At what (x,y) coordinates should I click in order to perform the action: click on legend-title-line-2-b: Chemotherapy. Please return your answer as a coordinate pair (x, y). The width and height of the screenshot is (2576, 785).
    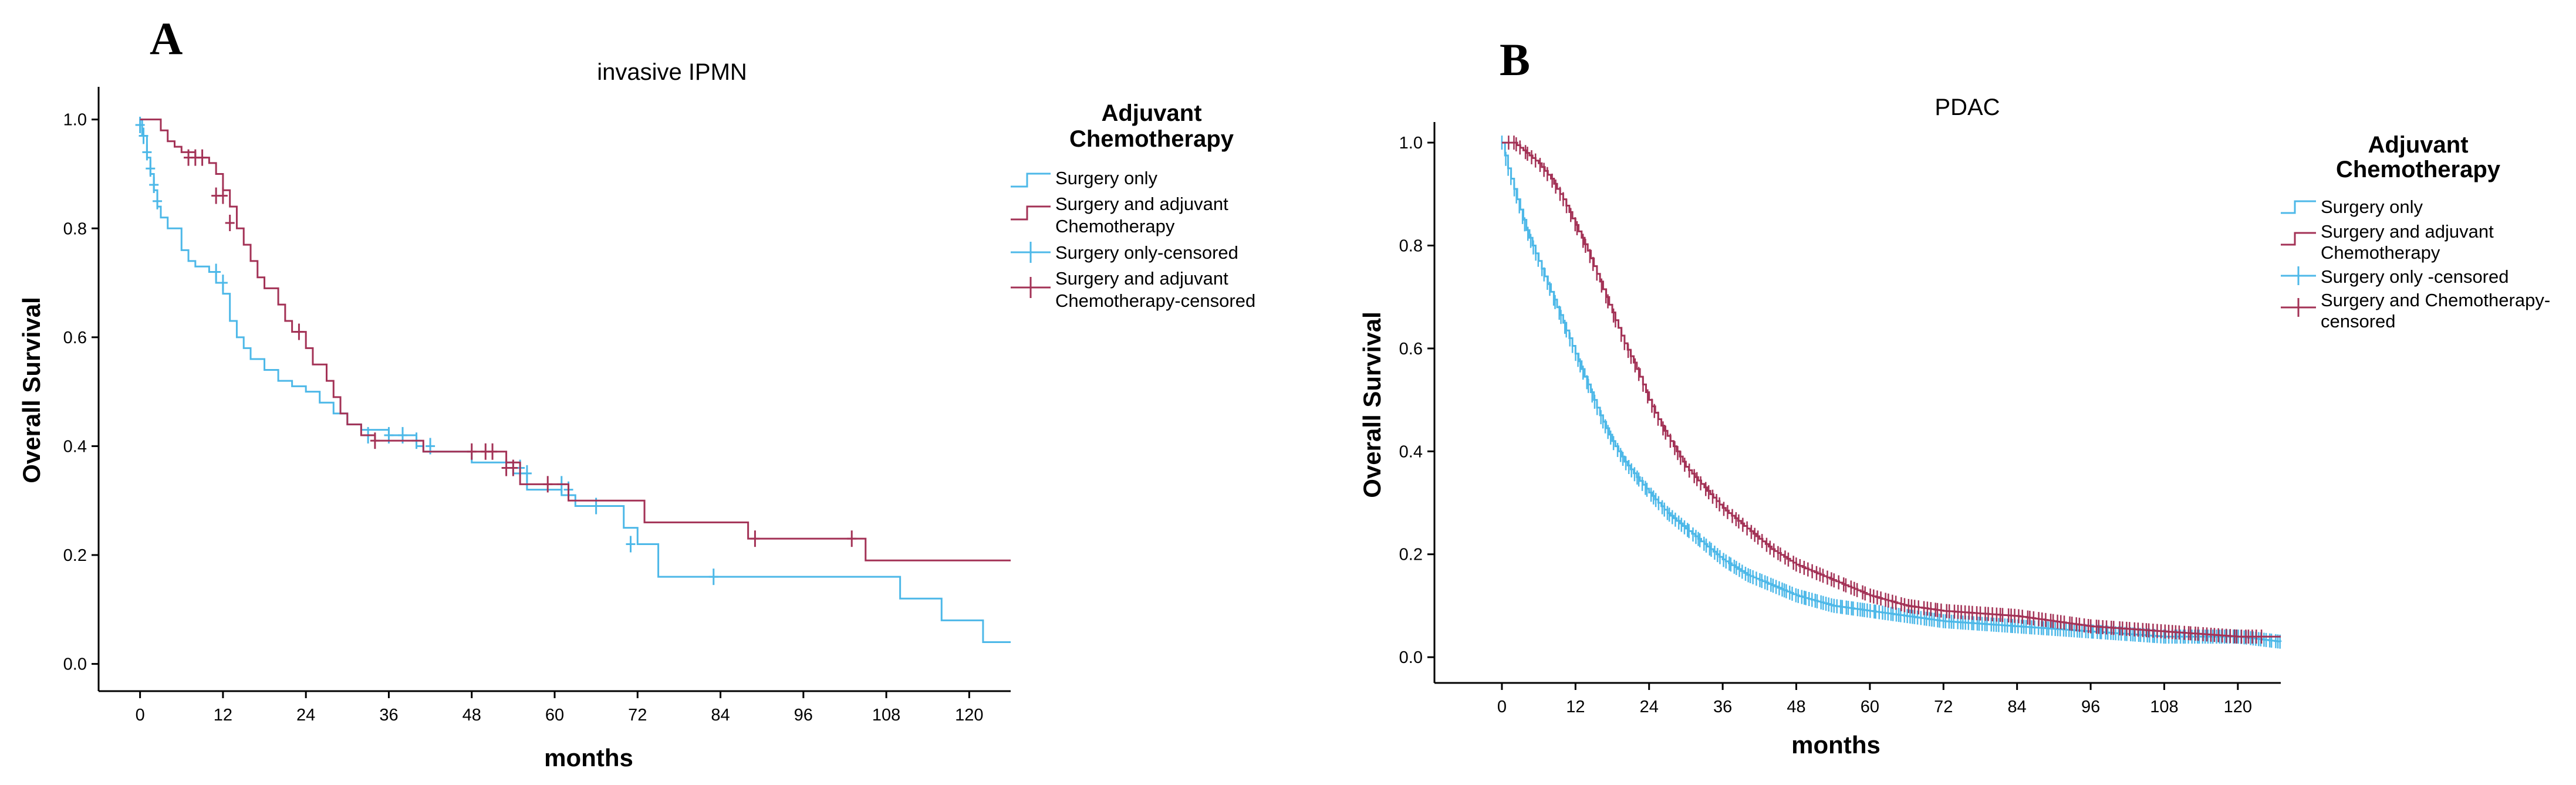
    Looking at the image, I should click on (2418, 169).